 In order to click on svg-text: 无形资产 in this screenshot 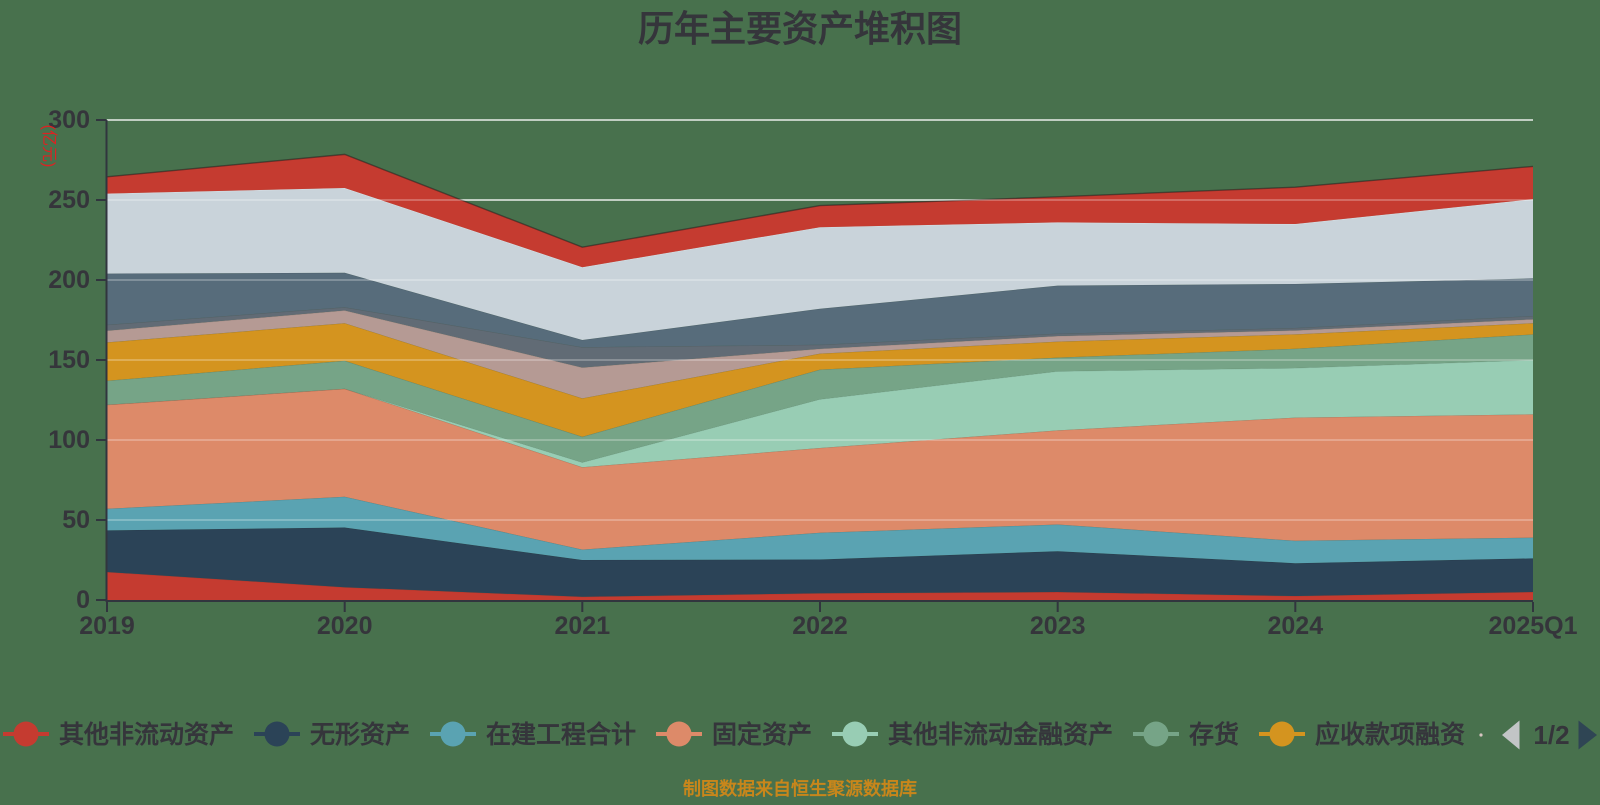, I will do `click(360, 735)`.